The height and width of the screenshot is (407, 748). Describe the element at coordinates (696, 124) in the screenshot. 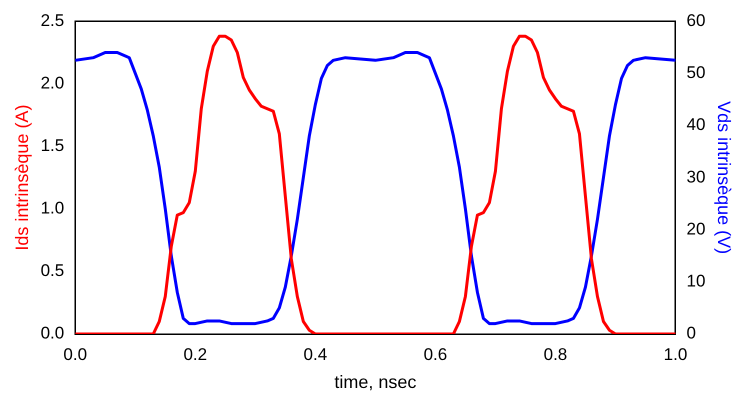

I see `y2-tick-label: 40` at that location.